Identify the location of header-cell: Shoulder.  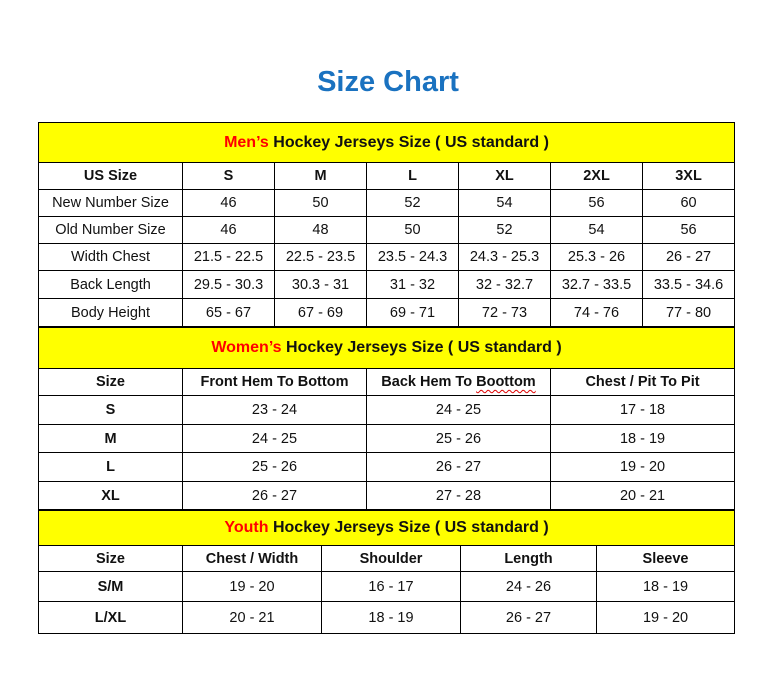
(391, 558).